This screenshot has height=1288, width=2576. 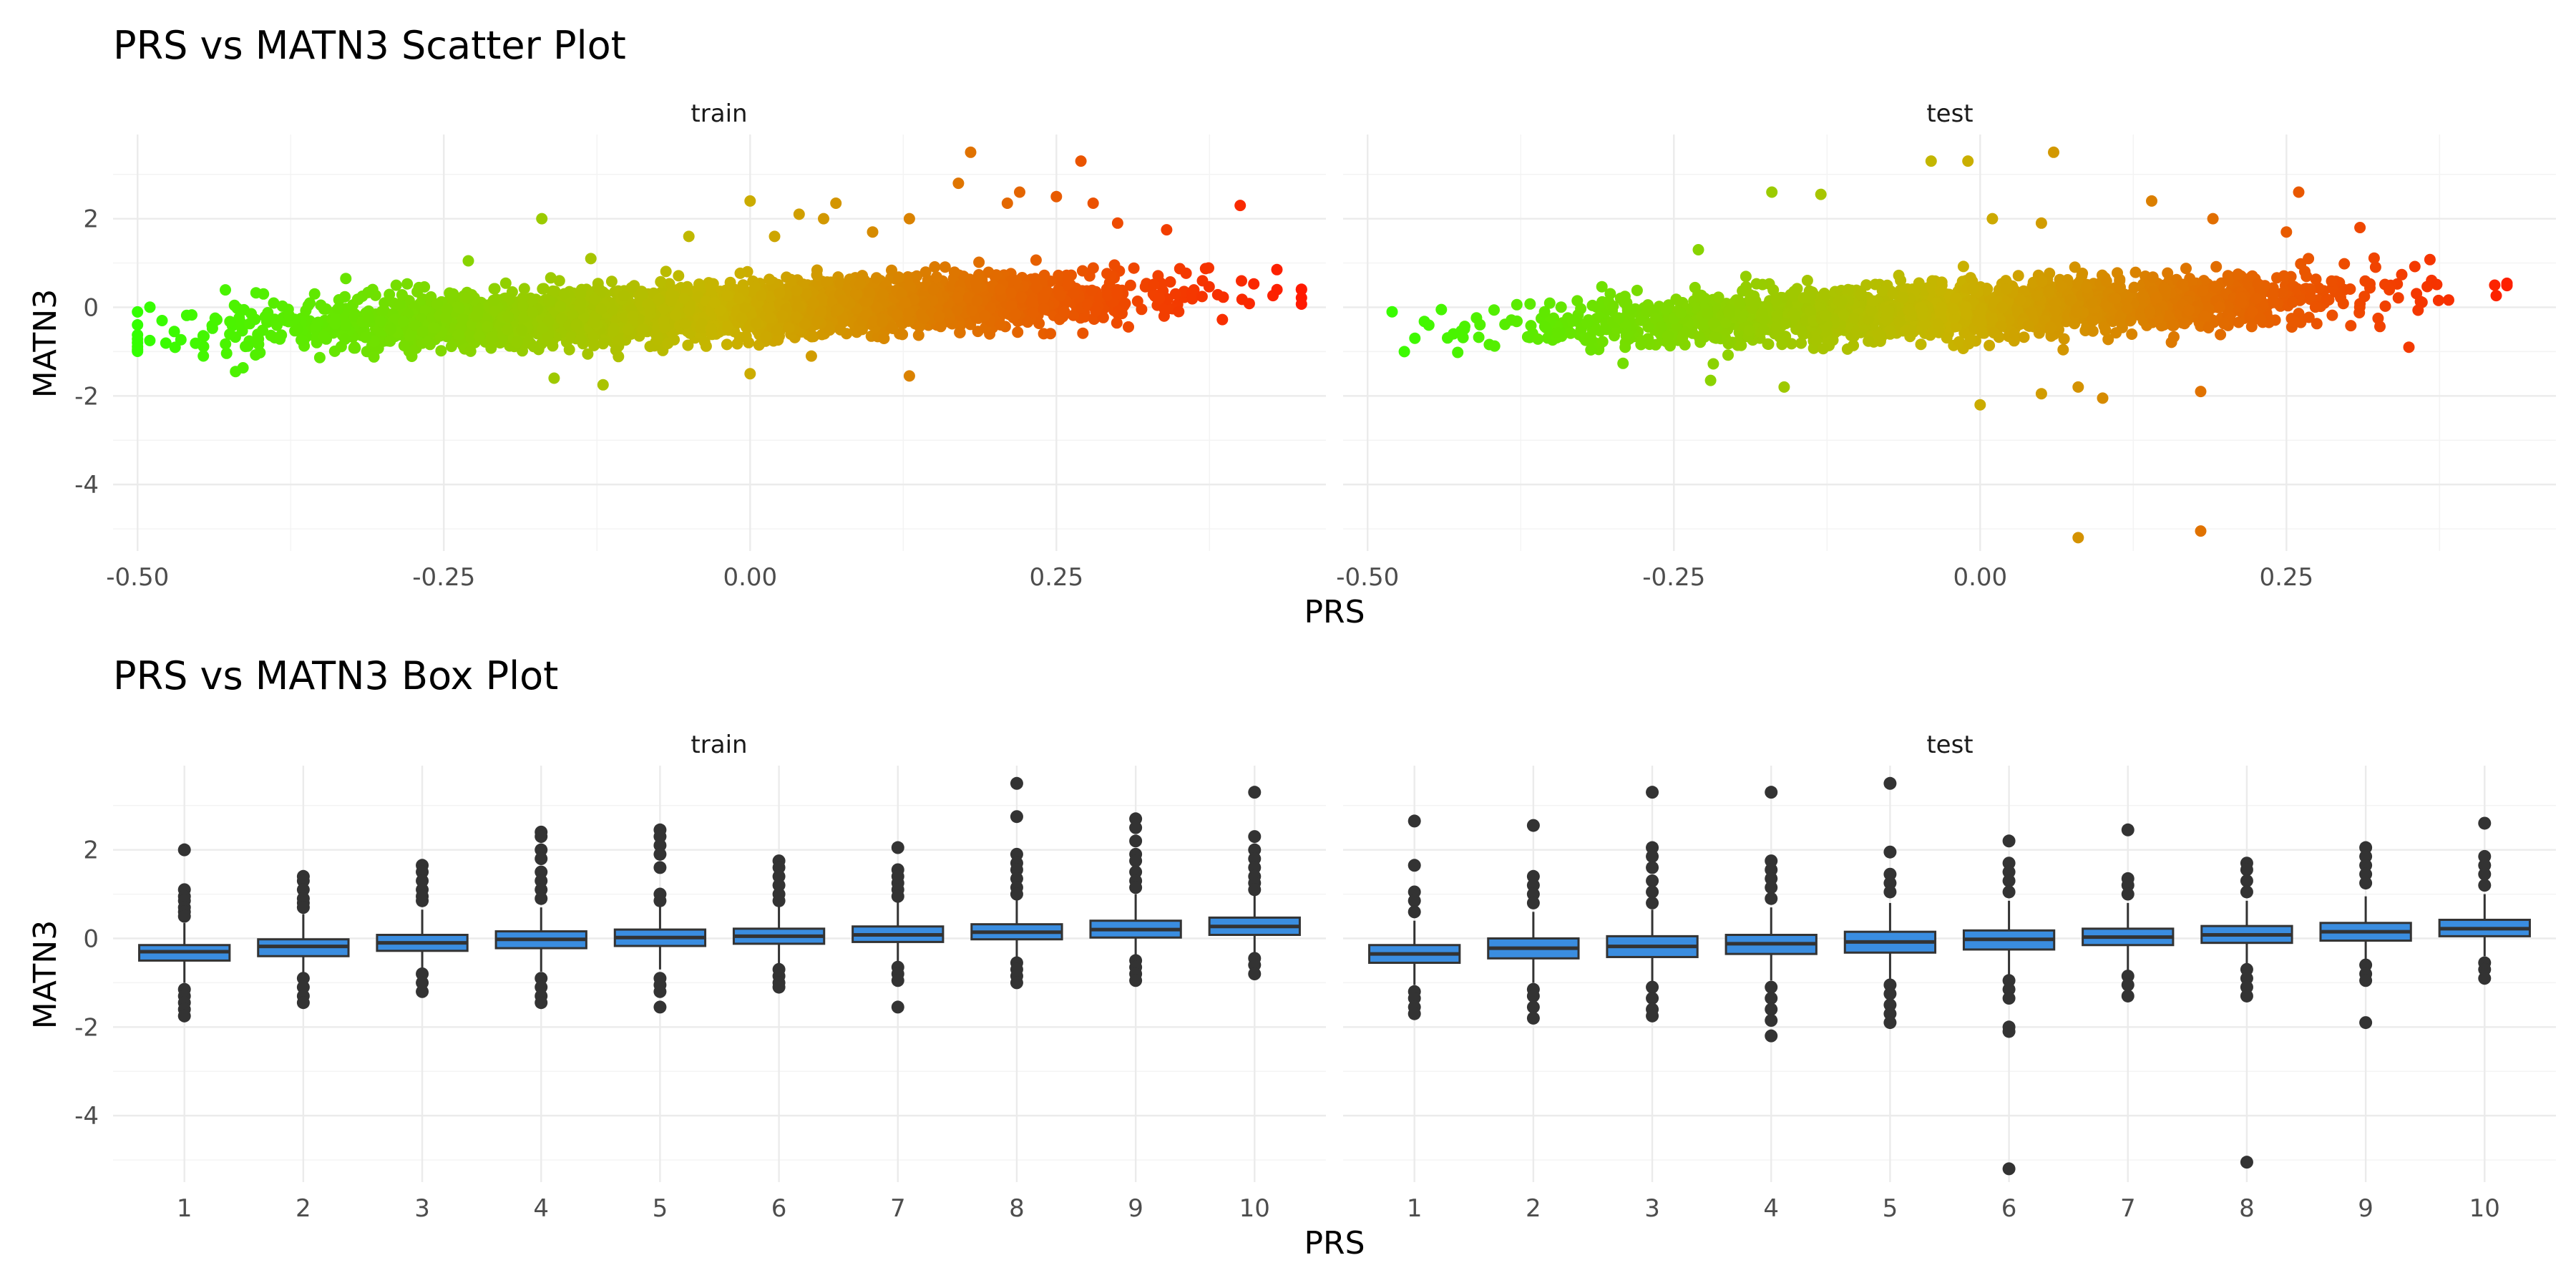 What do you see at coordinates (1949, 345) in the screenshot?
I see `scatter-test-points` at bounding box center [1949, 345].